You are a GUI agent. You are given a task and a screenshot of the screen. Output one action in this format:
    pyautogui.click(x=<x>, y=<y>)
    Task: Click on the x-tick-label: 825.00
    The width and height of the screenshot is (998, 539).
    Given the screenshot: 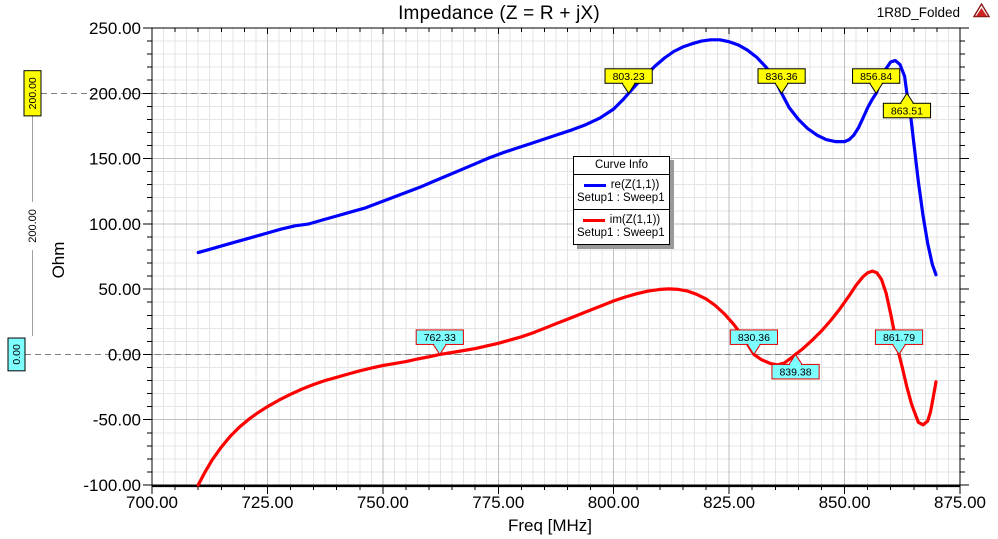 What is the action you would take?
    pyautogui.click(x=729, y=502)
    